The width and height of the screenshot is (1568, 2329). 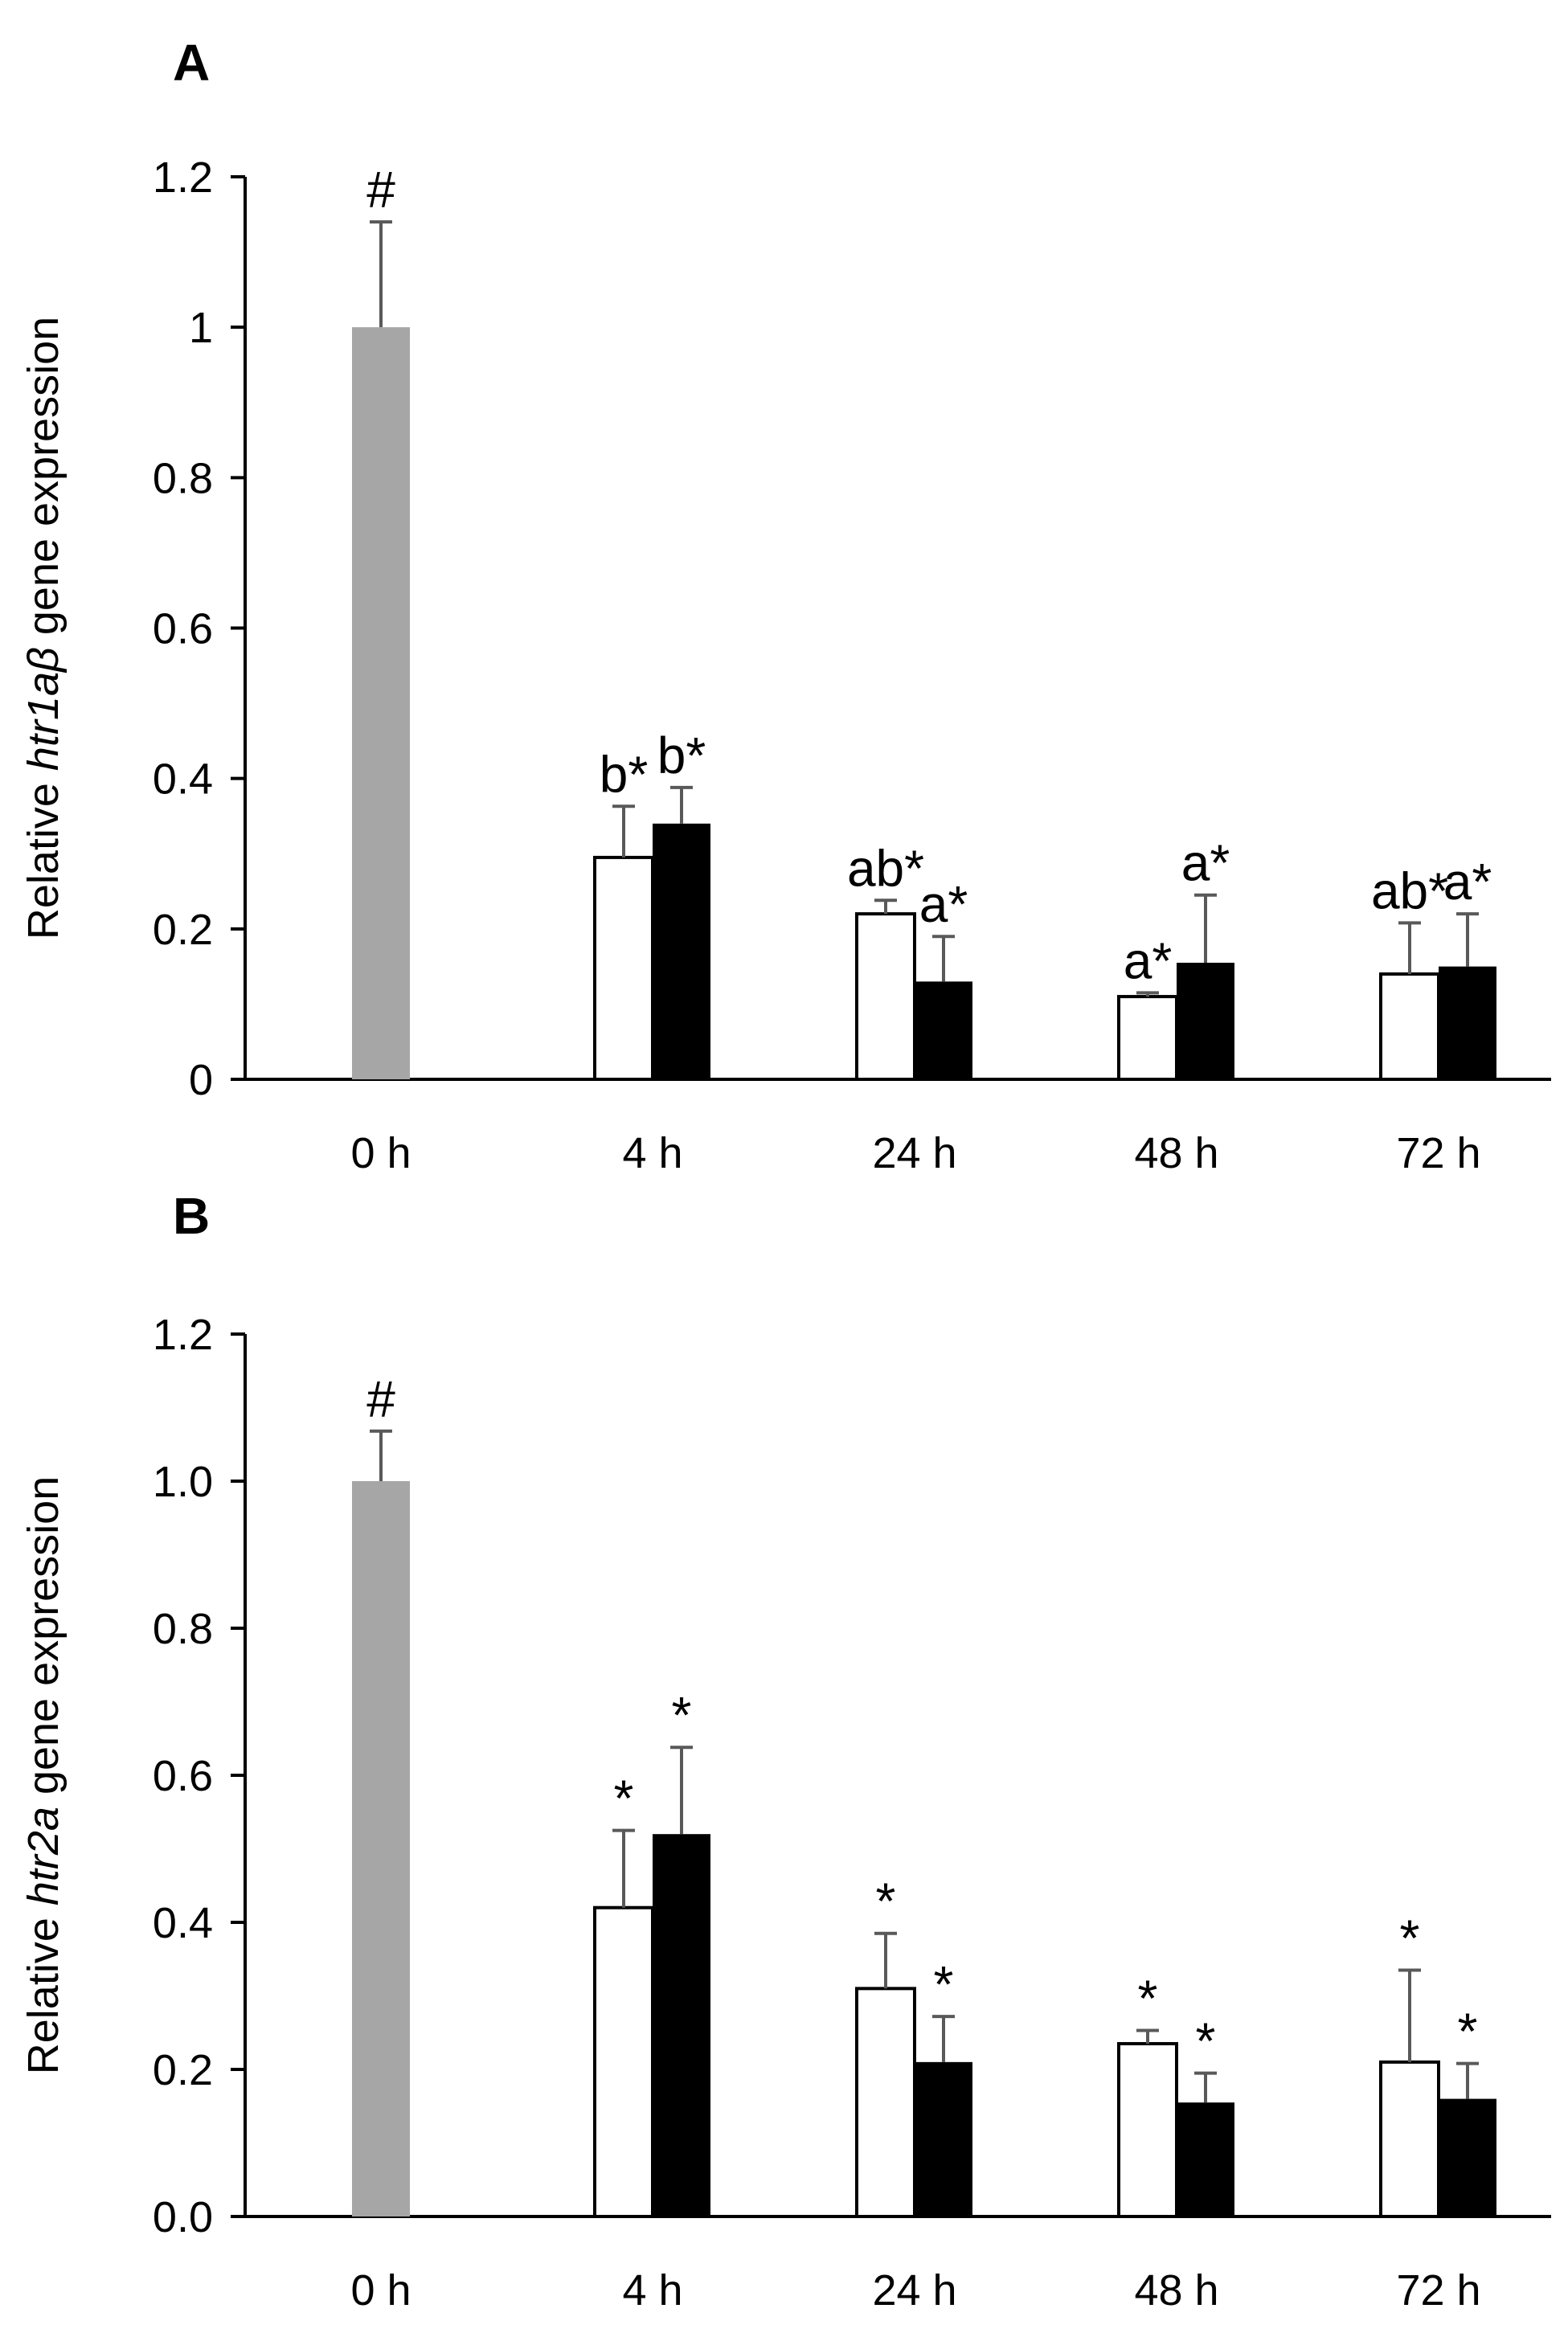 What do you see at coordinates (201, 1080) in the screenshot?
I see `y-tick-label: 0` at bounding box center [201, 1080].